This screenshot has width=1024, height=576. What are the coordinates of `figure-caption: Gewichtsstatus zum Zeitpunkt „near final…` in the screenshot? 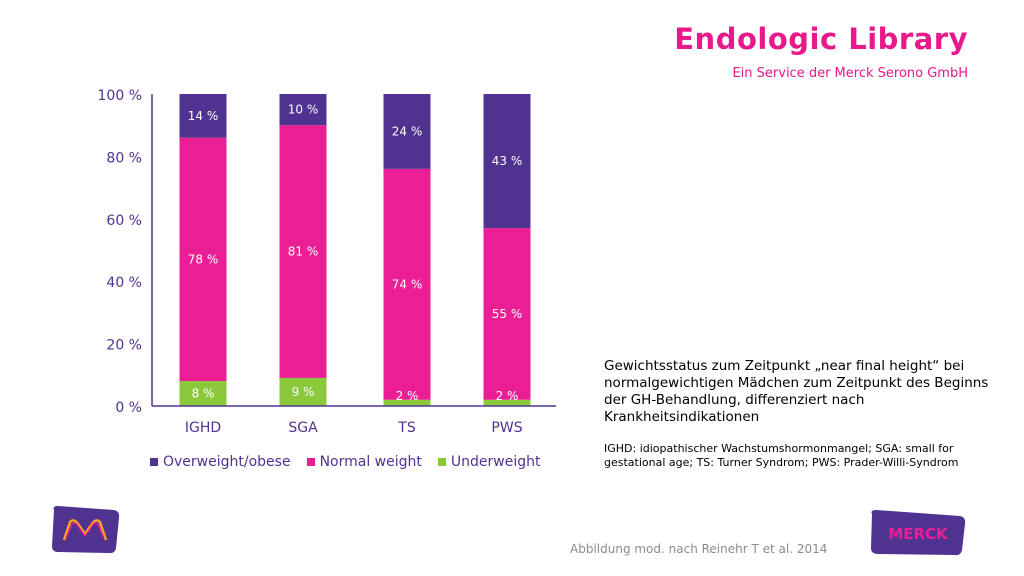 It's located at (796, 391).